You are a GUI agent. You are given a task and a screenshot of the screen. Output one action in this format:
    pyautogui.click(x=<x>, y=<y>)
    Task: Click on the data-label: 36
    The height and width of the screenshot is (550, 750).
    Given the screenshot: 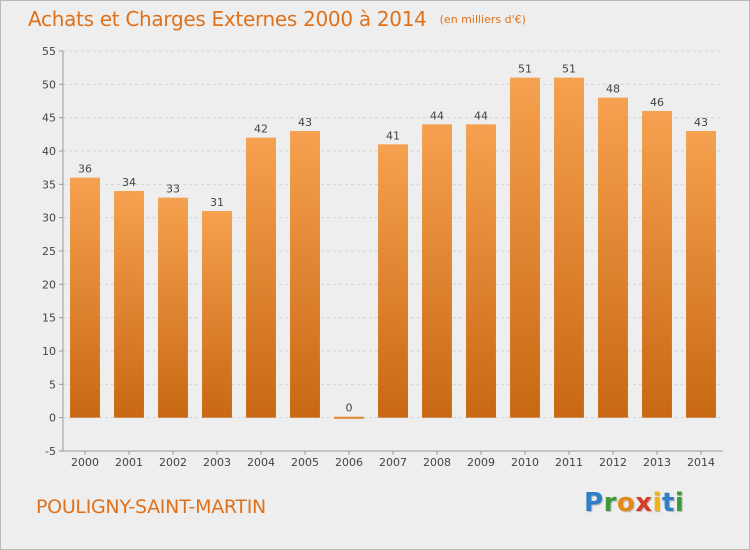 What is the action you would take?
    pyautogui.click(x=85, y=169)
    